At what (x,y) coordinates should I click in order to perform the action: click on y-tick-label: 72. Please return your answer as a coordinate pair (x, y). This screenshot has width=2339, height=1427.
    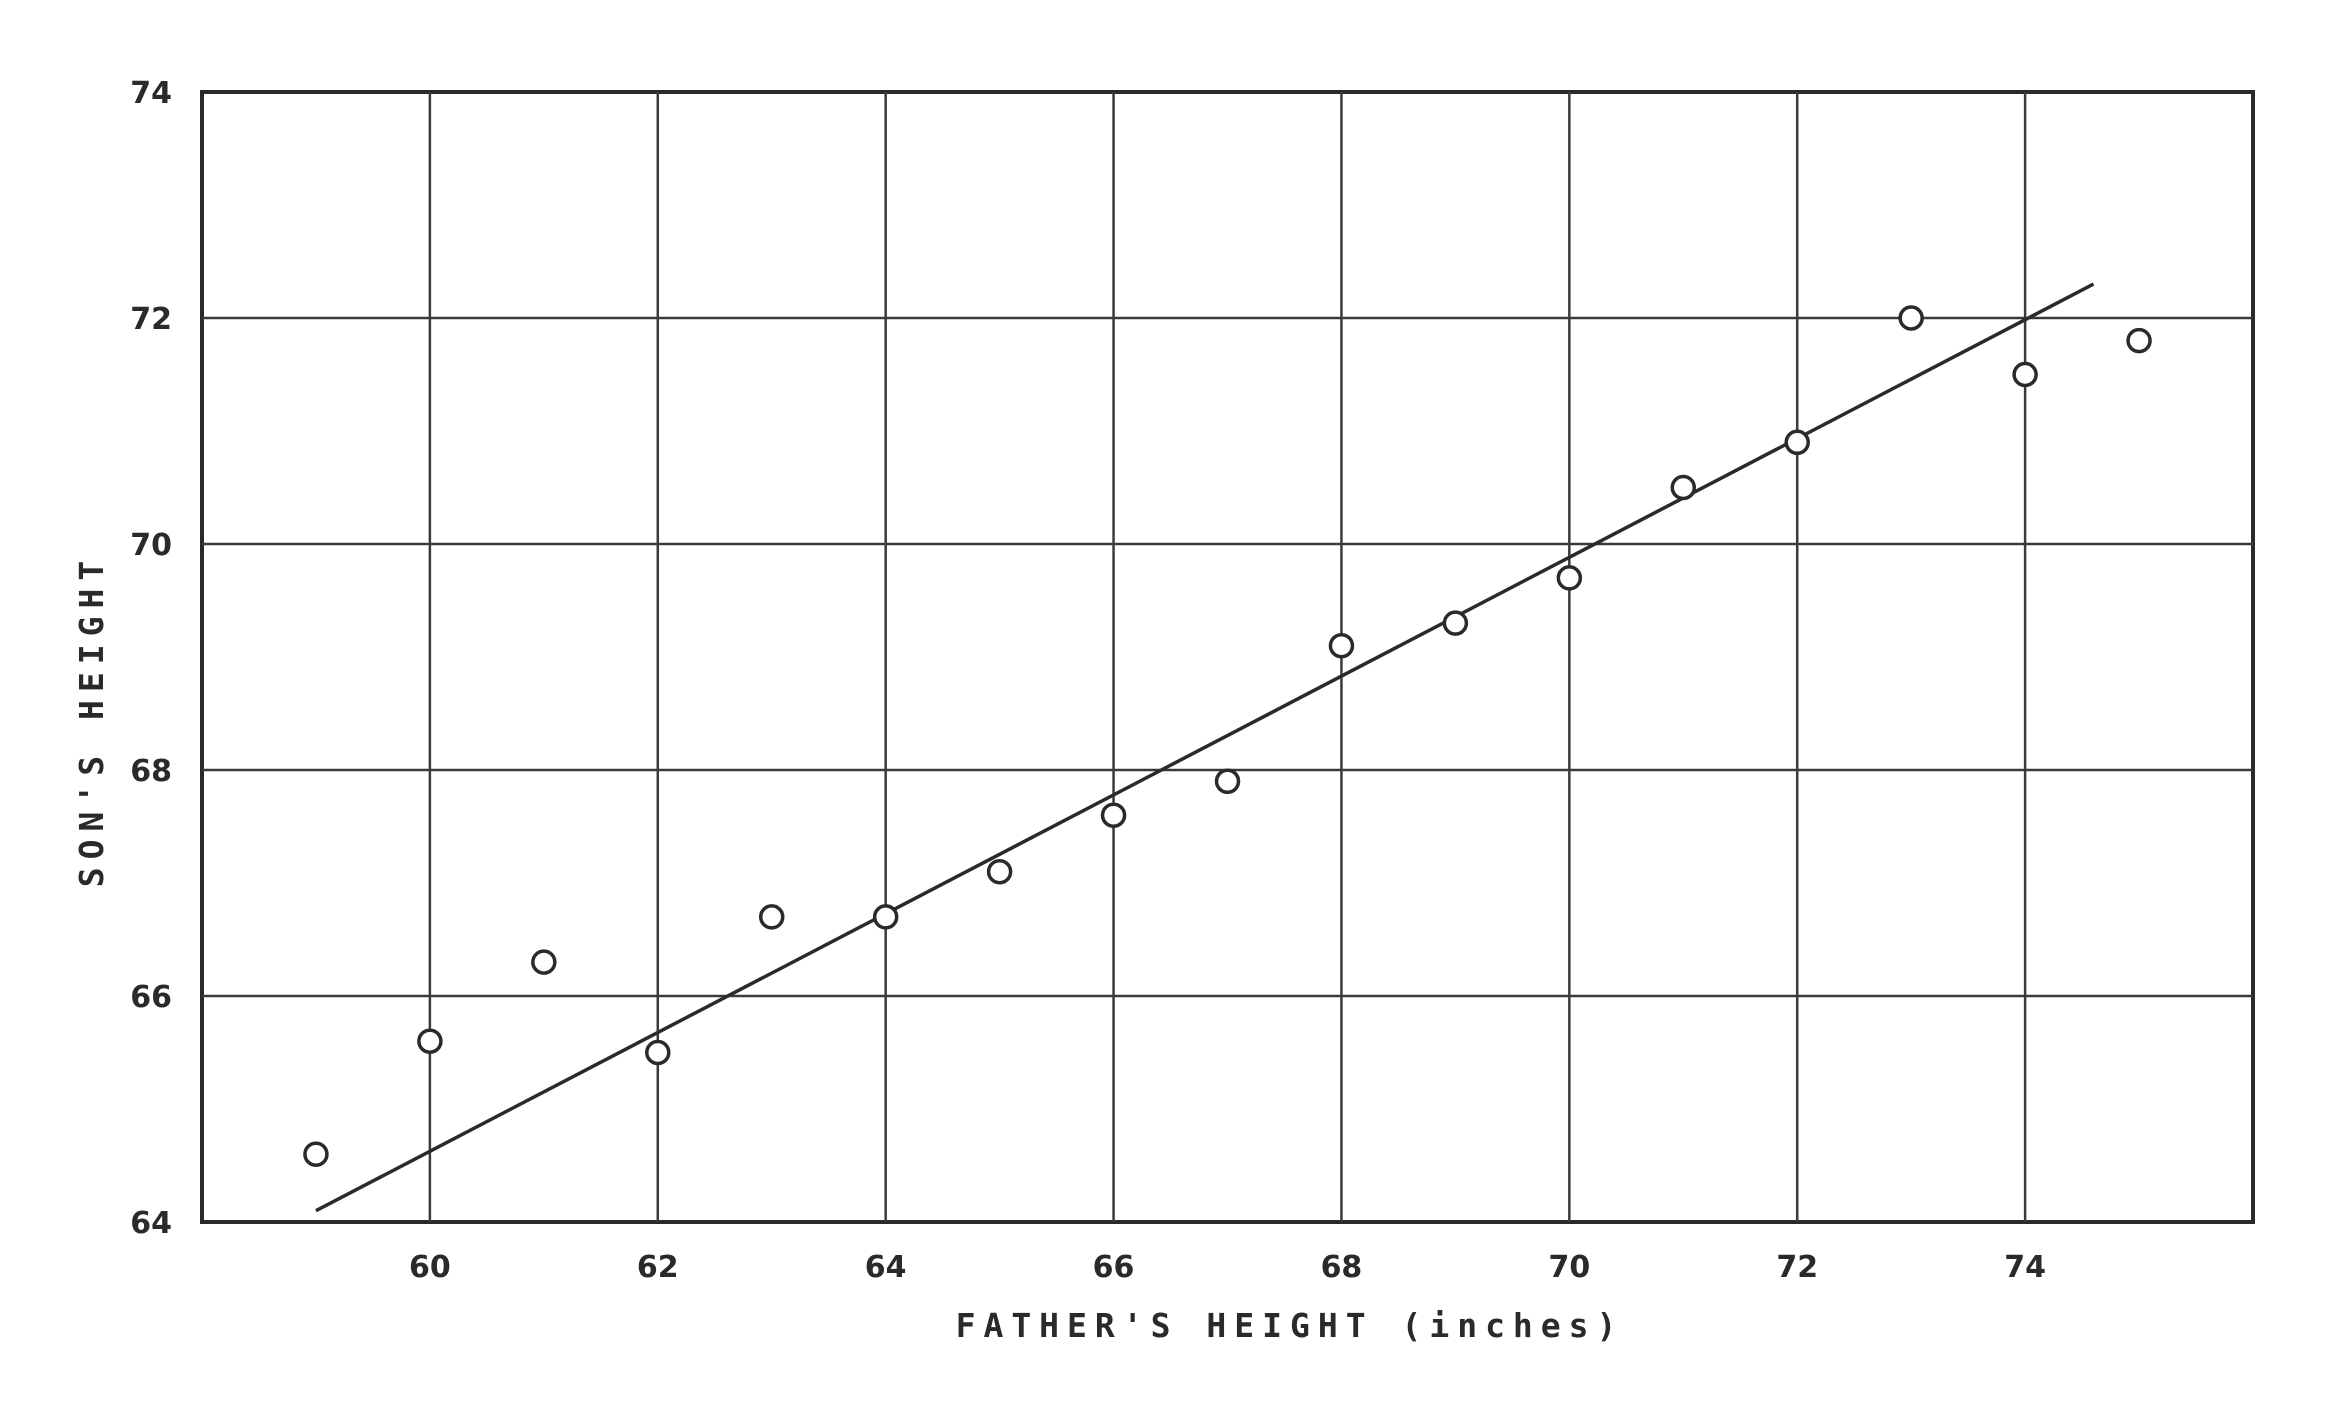
    Looking at the image, I should click on (151, 319).